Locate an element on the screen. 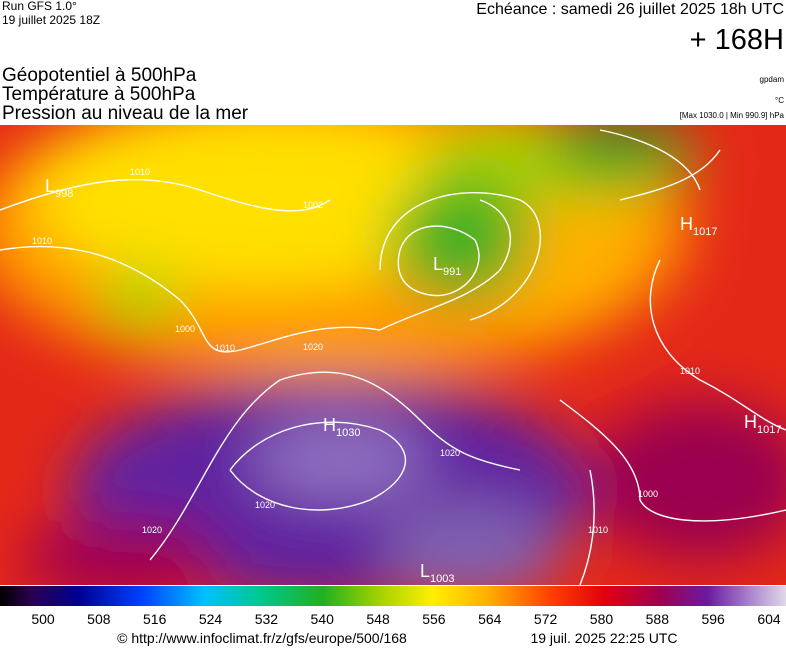 The height and width of the screenshot is (653, 786). unit: gpdam is located at coordinates (772, 79).